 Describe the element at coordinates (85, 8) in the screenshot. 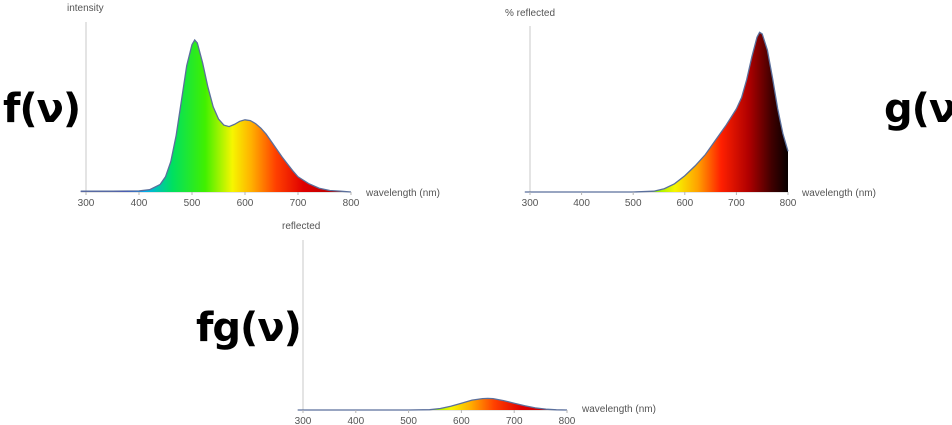

I see `y-axis-title-f: intensity` at that location.